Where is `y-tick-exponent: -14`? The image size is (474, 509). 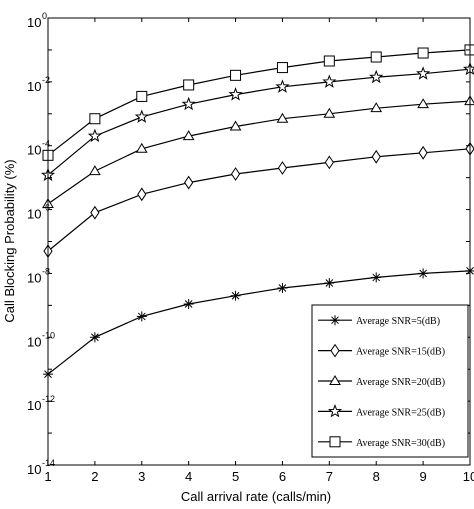 y-tick-exponent: -14 is located at coordinates (48, 463).